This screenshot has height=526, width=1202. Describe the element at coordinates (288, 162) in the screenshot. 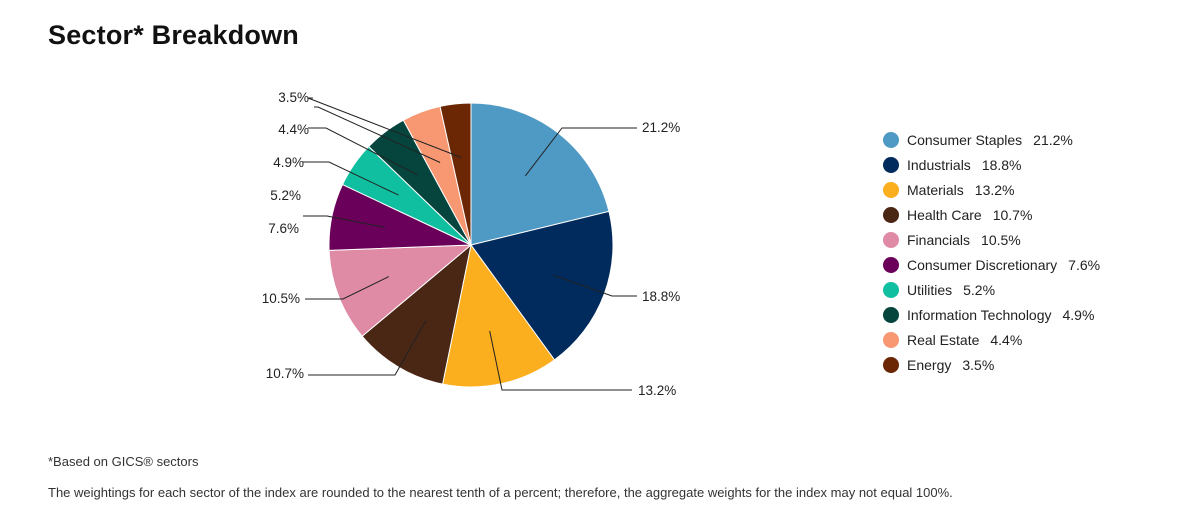

I see `data-label: 4.9%` at that location.